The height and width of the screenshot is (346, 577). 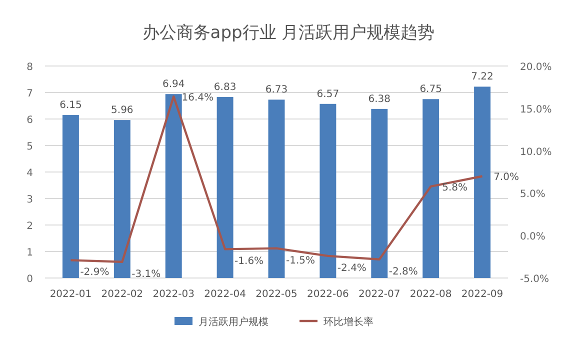 I want to click on data-label: -2.9%, so click(x=95, y=272).